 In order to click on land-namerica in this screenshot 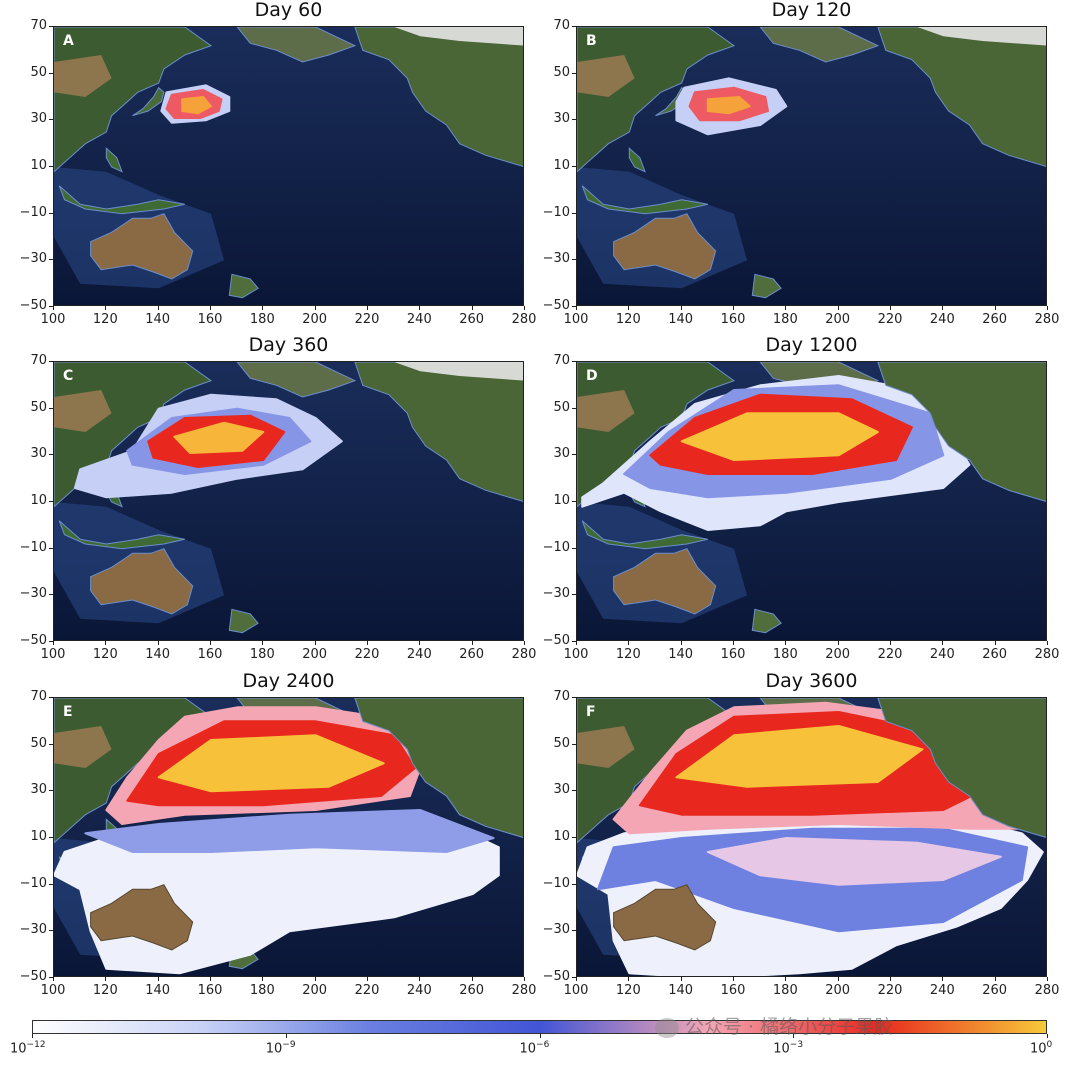, I will do `click(438, 432)`.